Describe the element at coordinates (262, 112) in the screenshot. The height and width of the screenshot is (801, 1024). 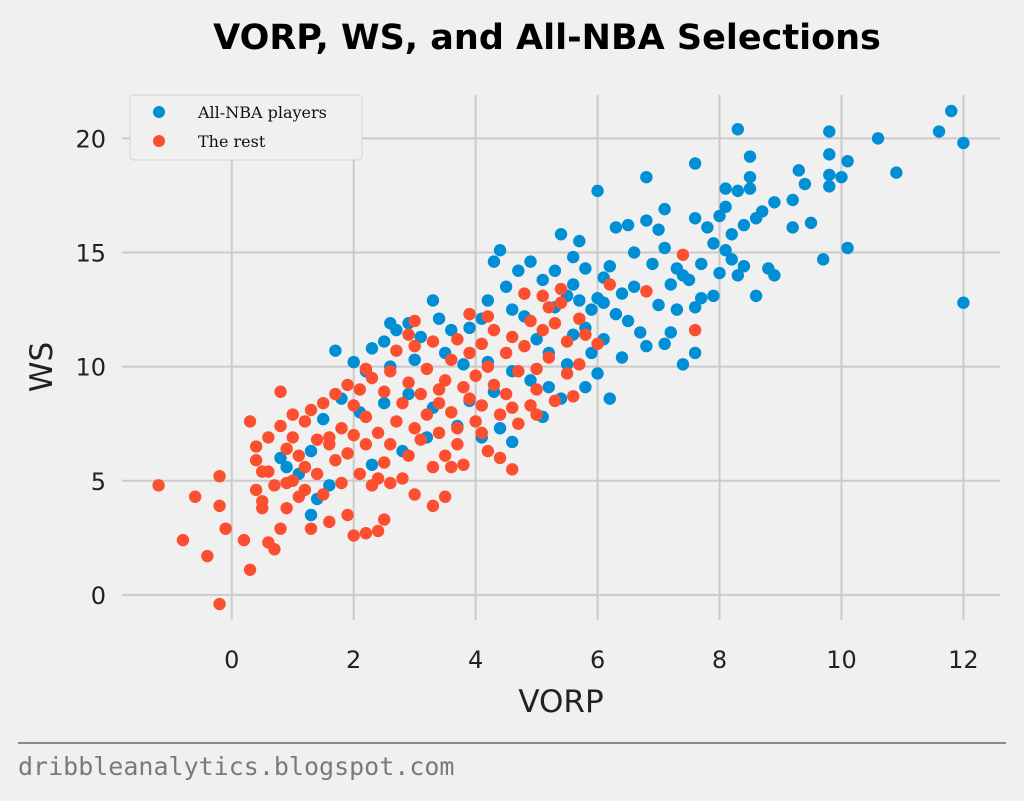
I see `legend-label-all-nba: All-NBA players` at that location.